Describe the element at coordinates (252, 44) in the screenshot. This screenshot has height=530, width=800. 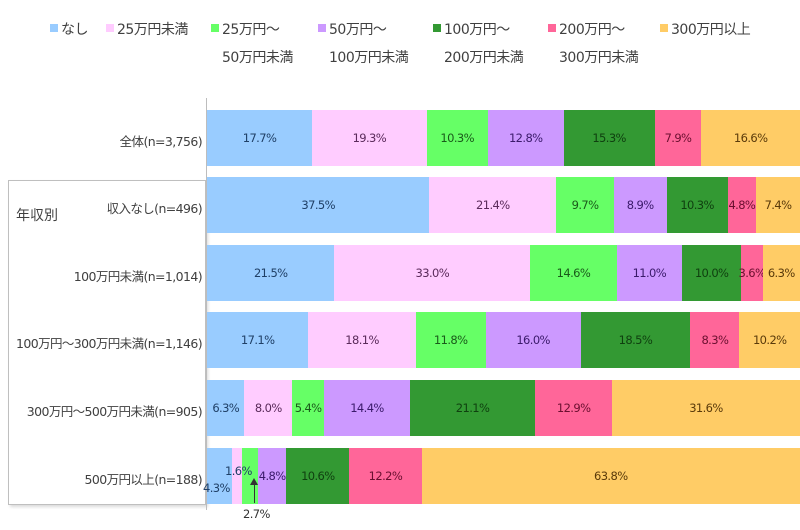
I see `legend-item-25-50: 25万円～ 50万円未満` at that location.